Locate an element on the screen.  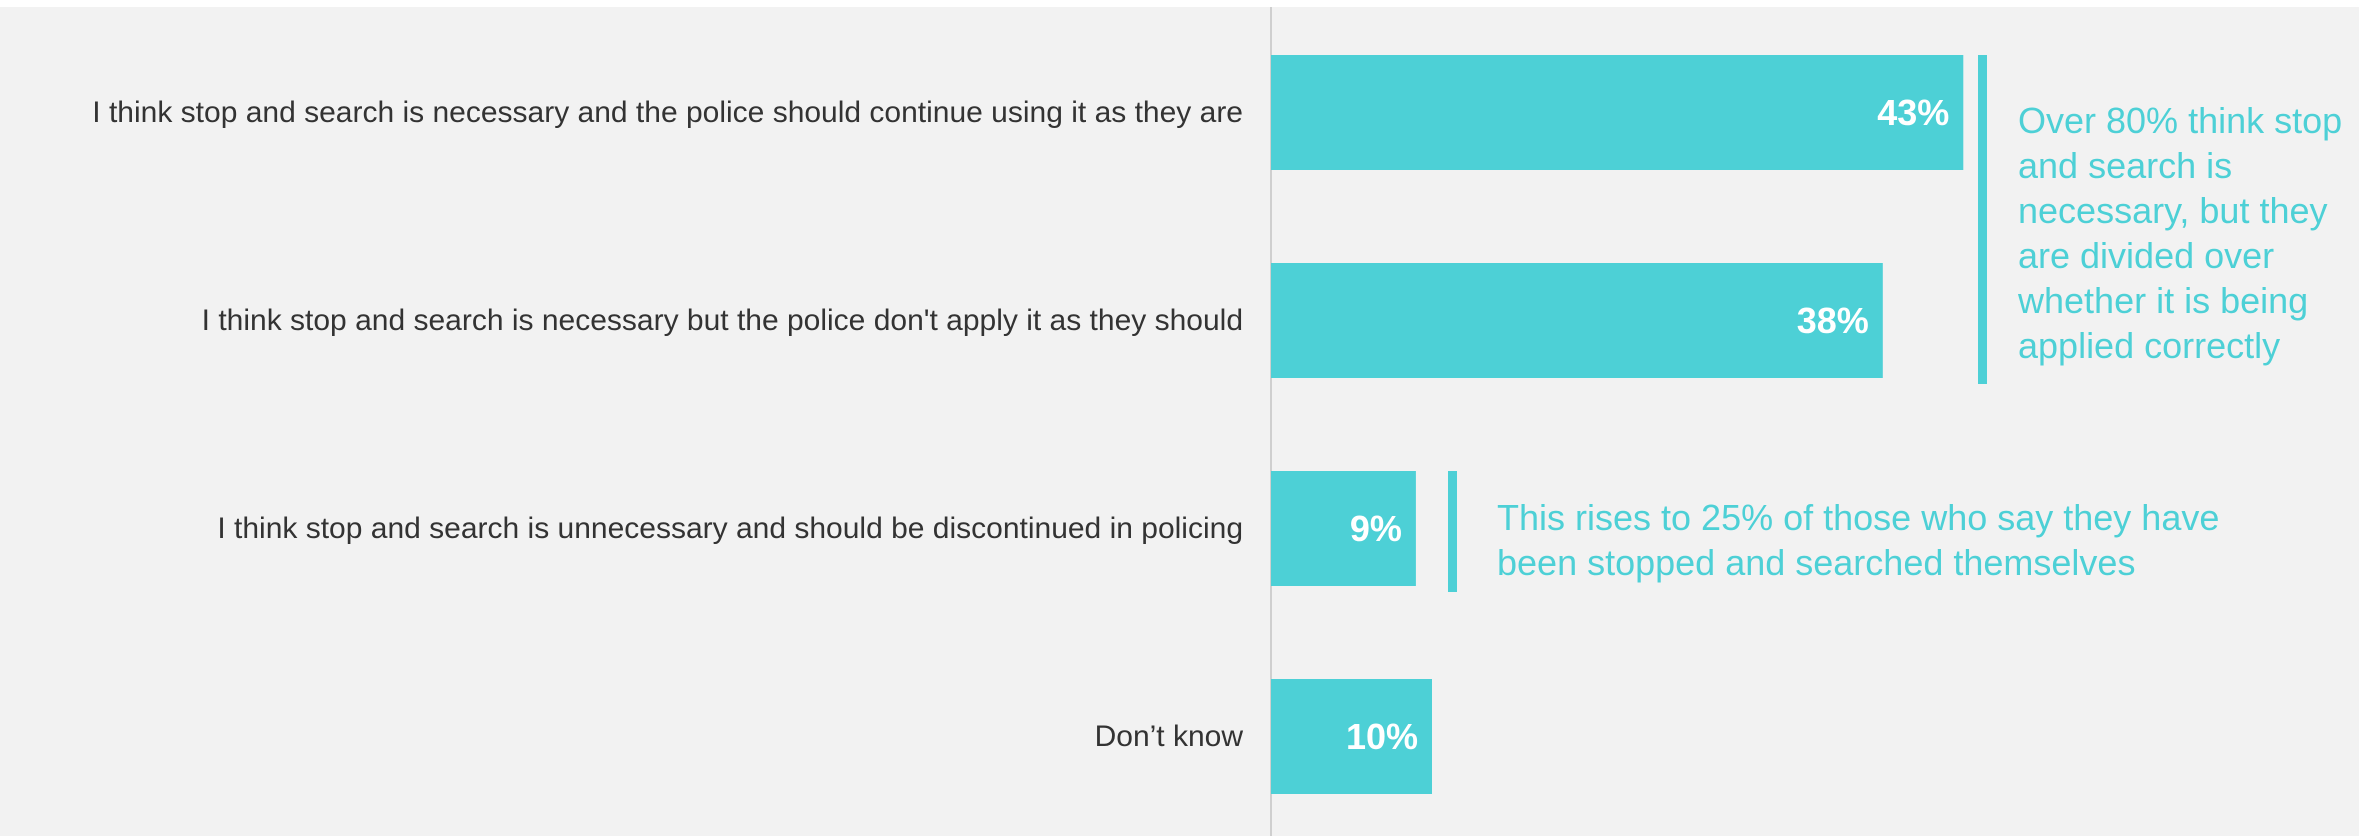
annotation-bracket-necessary is located at coordinates (1982, 219).